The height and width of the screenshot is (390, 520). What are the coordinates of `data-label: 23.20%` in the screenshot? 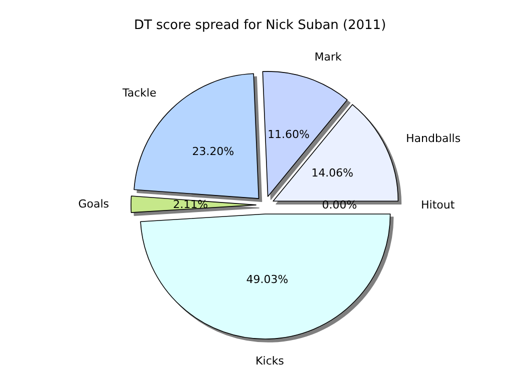 It's located at (213, 151).